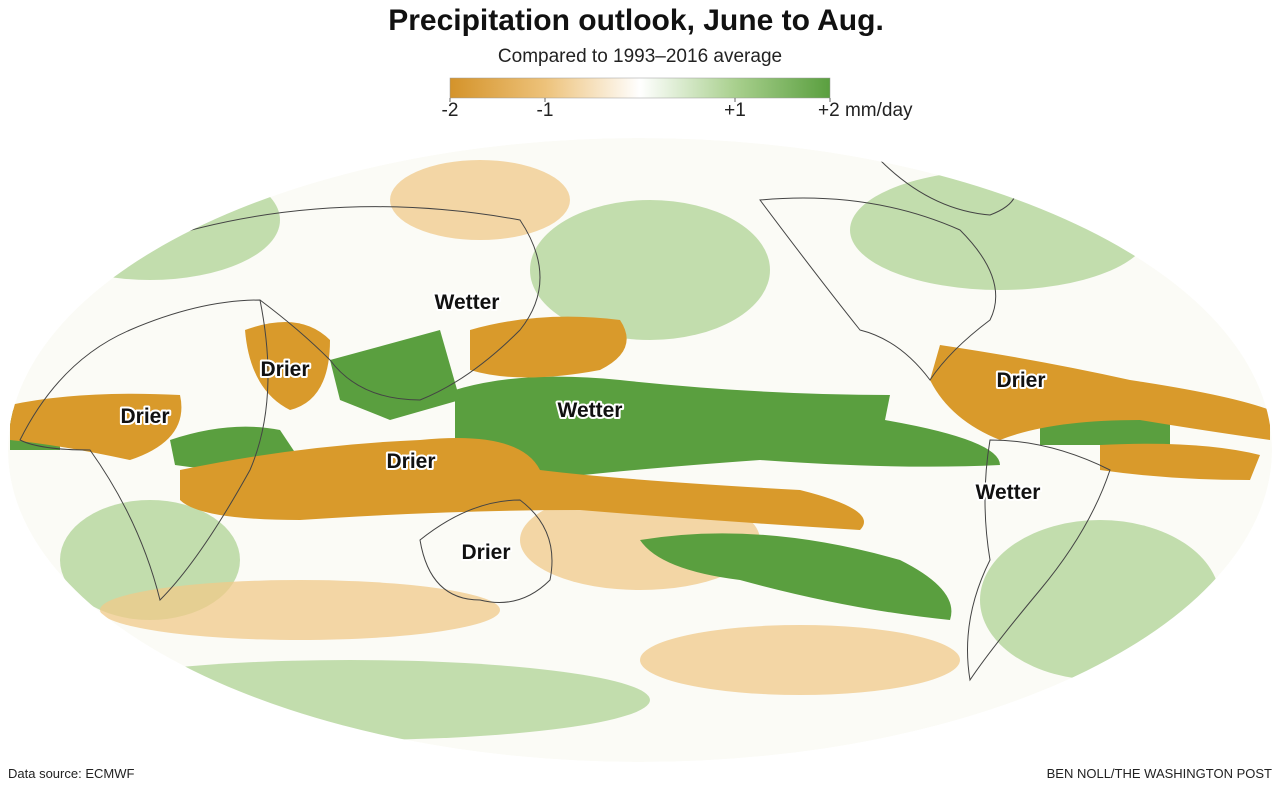  I want to click on legend-tick-label: +2 mm/day, so click(865, 110).